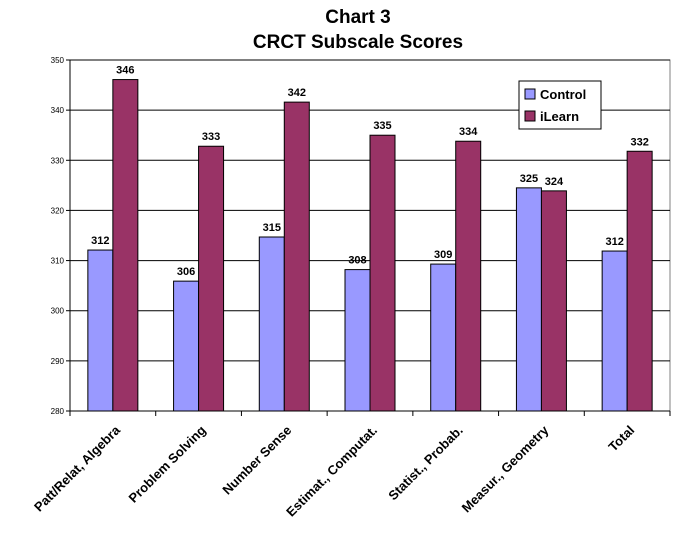  I want to click on y-tick-label: 300, so click(58, 311).